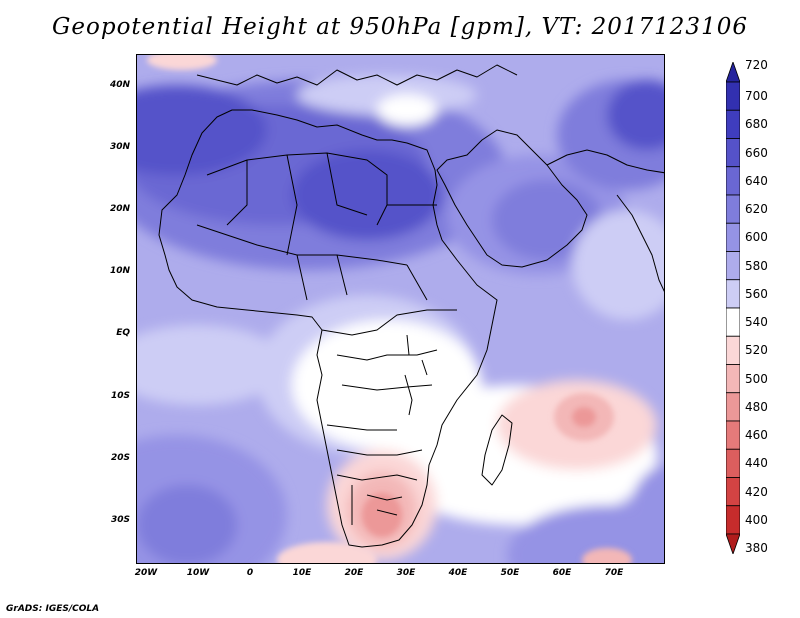 This screenshot has height=618, width=800. Describe the element at coordinates (756, 237) in the screenshot. I see `colorbar-label-600: 600` at that location.